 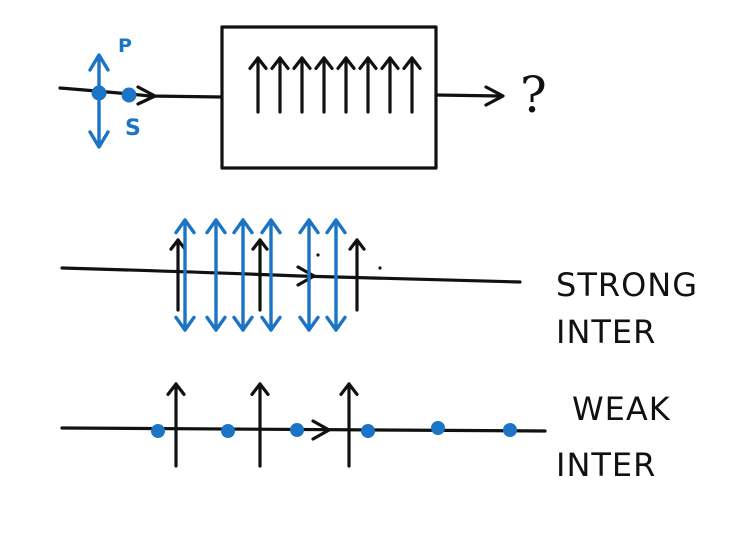 What do you see at coordinates (146, 95) in the screenshot?
I see `input-beam-arrowhead` at bounding box center [146, 95].